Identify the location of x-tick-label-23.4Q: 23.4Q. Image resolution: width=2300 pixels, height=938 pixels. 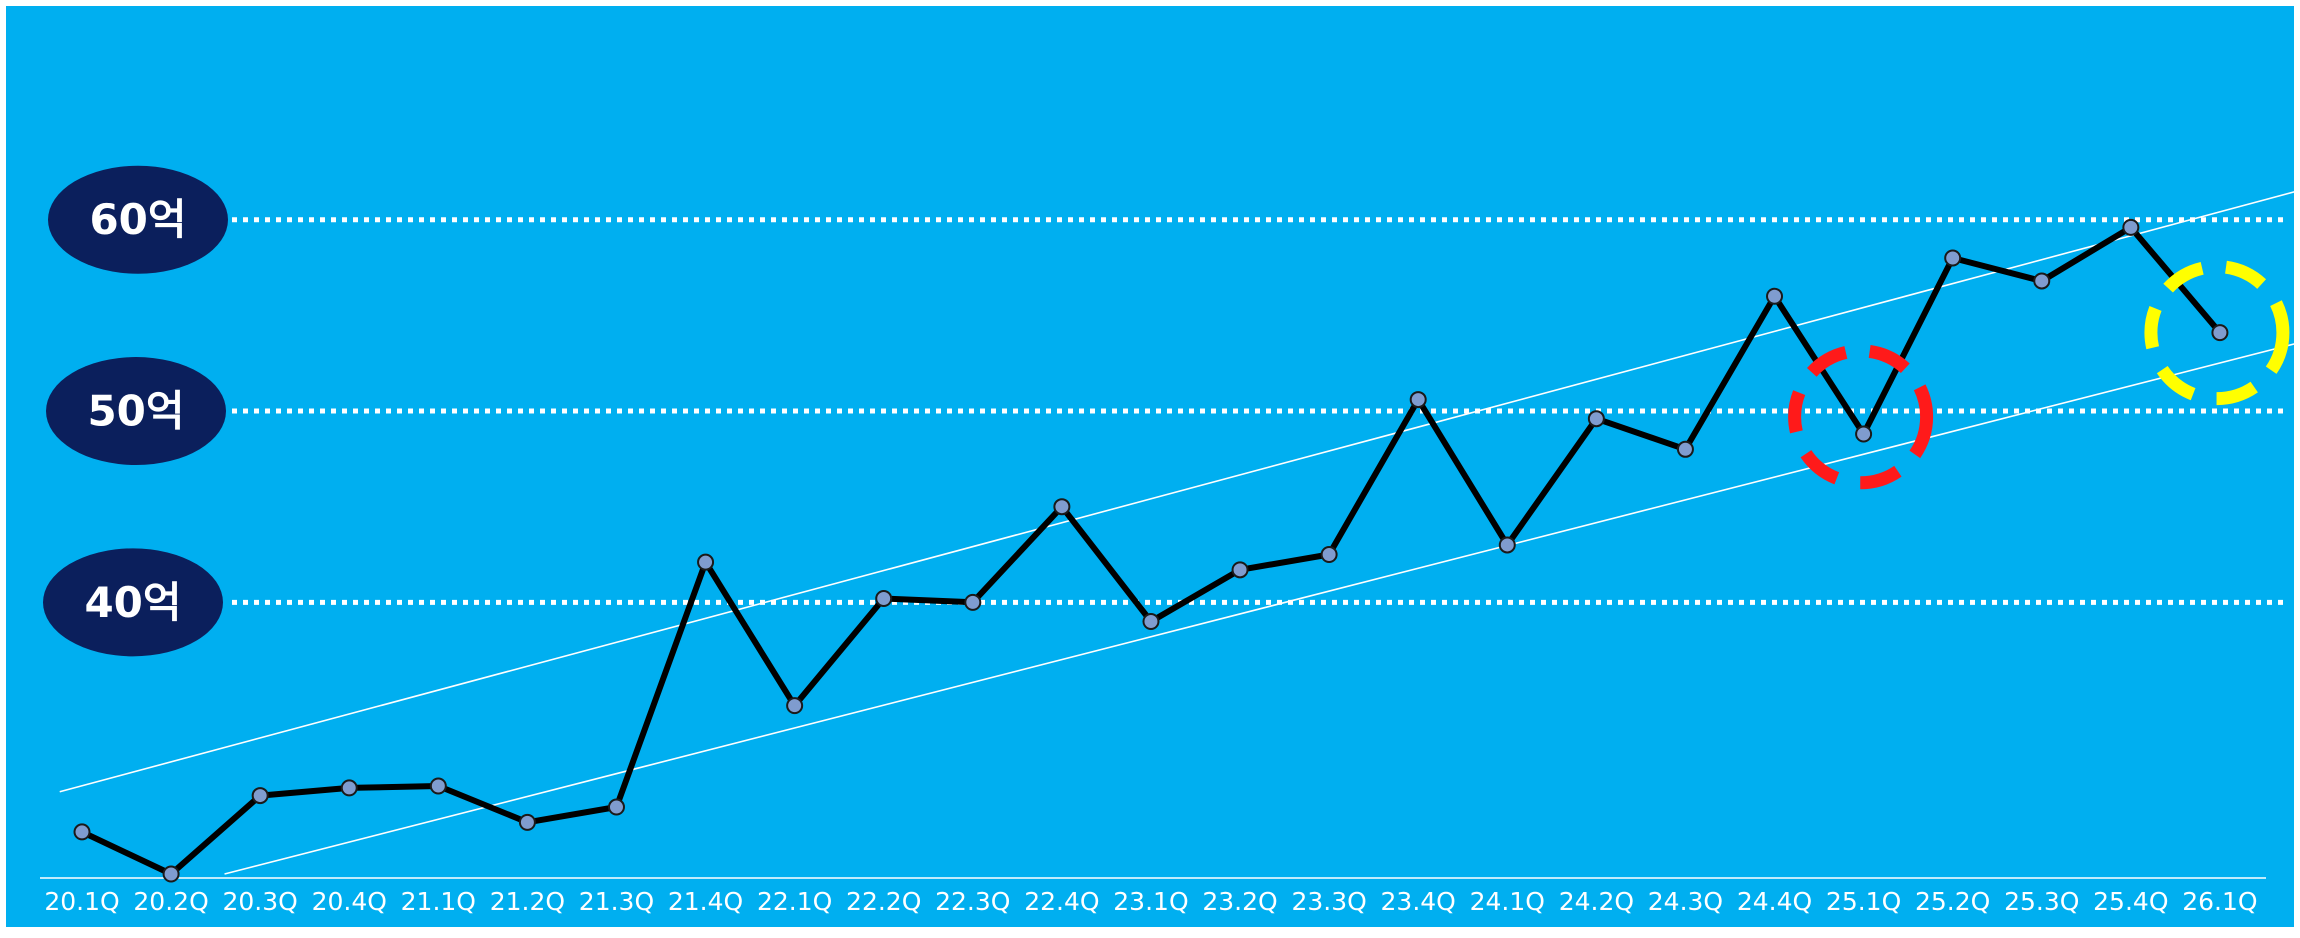
(1418, 901).